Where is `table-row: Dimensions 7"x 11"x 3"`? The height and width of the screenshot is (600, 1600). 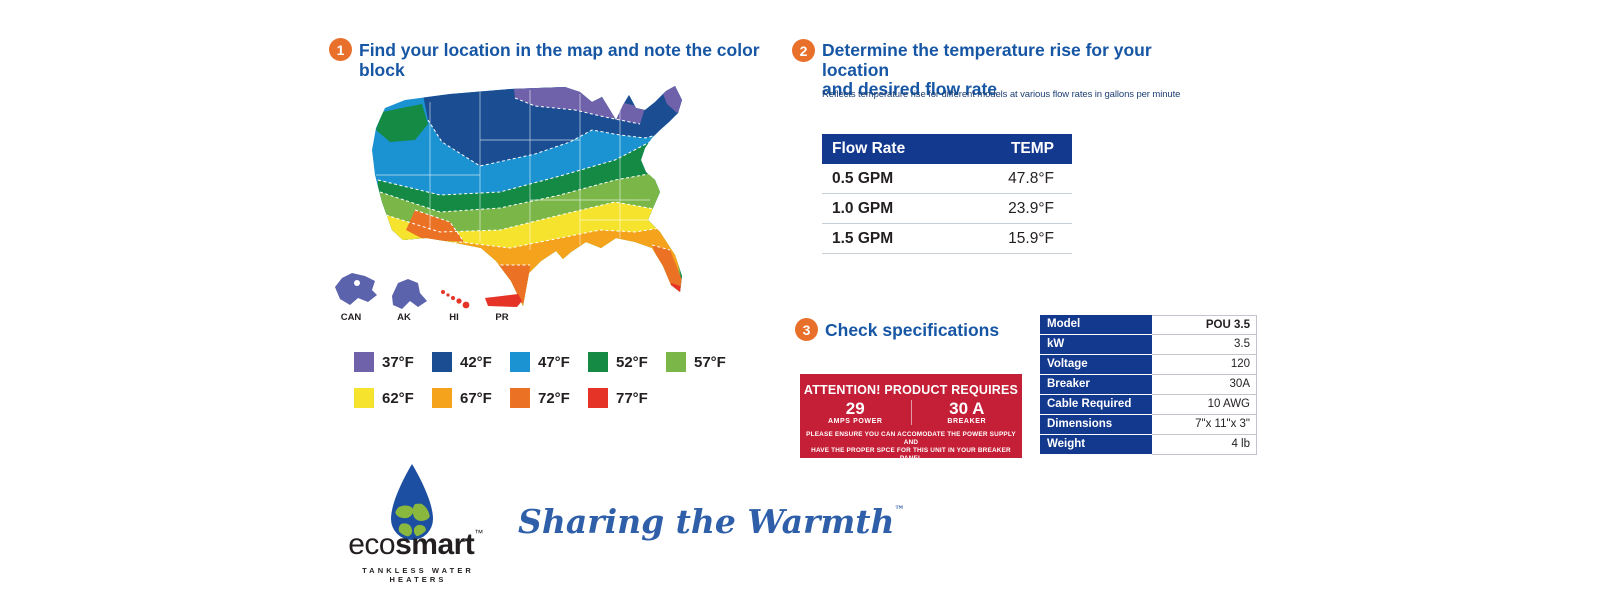 table-row: Dimensions 7"x 11"x 3" is located at coordinates (1148, 425).